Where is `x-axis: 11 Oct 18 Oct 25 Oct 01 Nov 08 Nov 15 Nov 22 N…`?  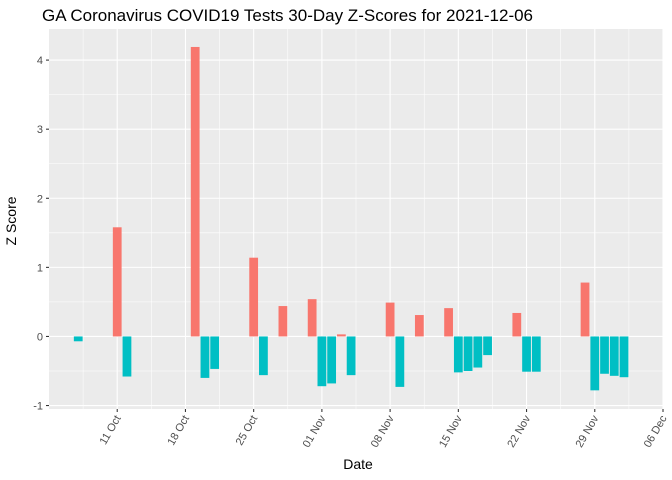 x-axis: 11 Oct 18 Oct 25 Oct 01 Nov 08 Nov 15 Nov 22 N… is located at coordinates (384, 429).